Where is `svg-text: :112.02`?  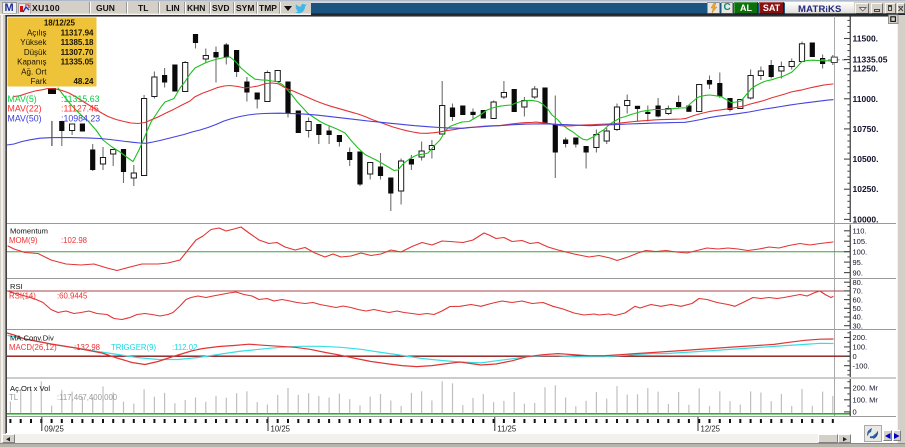 svg-text: :112.02 is located at coordinates (184, 347).